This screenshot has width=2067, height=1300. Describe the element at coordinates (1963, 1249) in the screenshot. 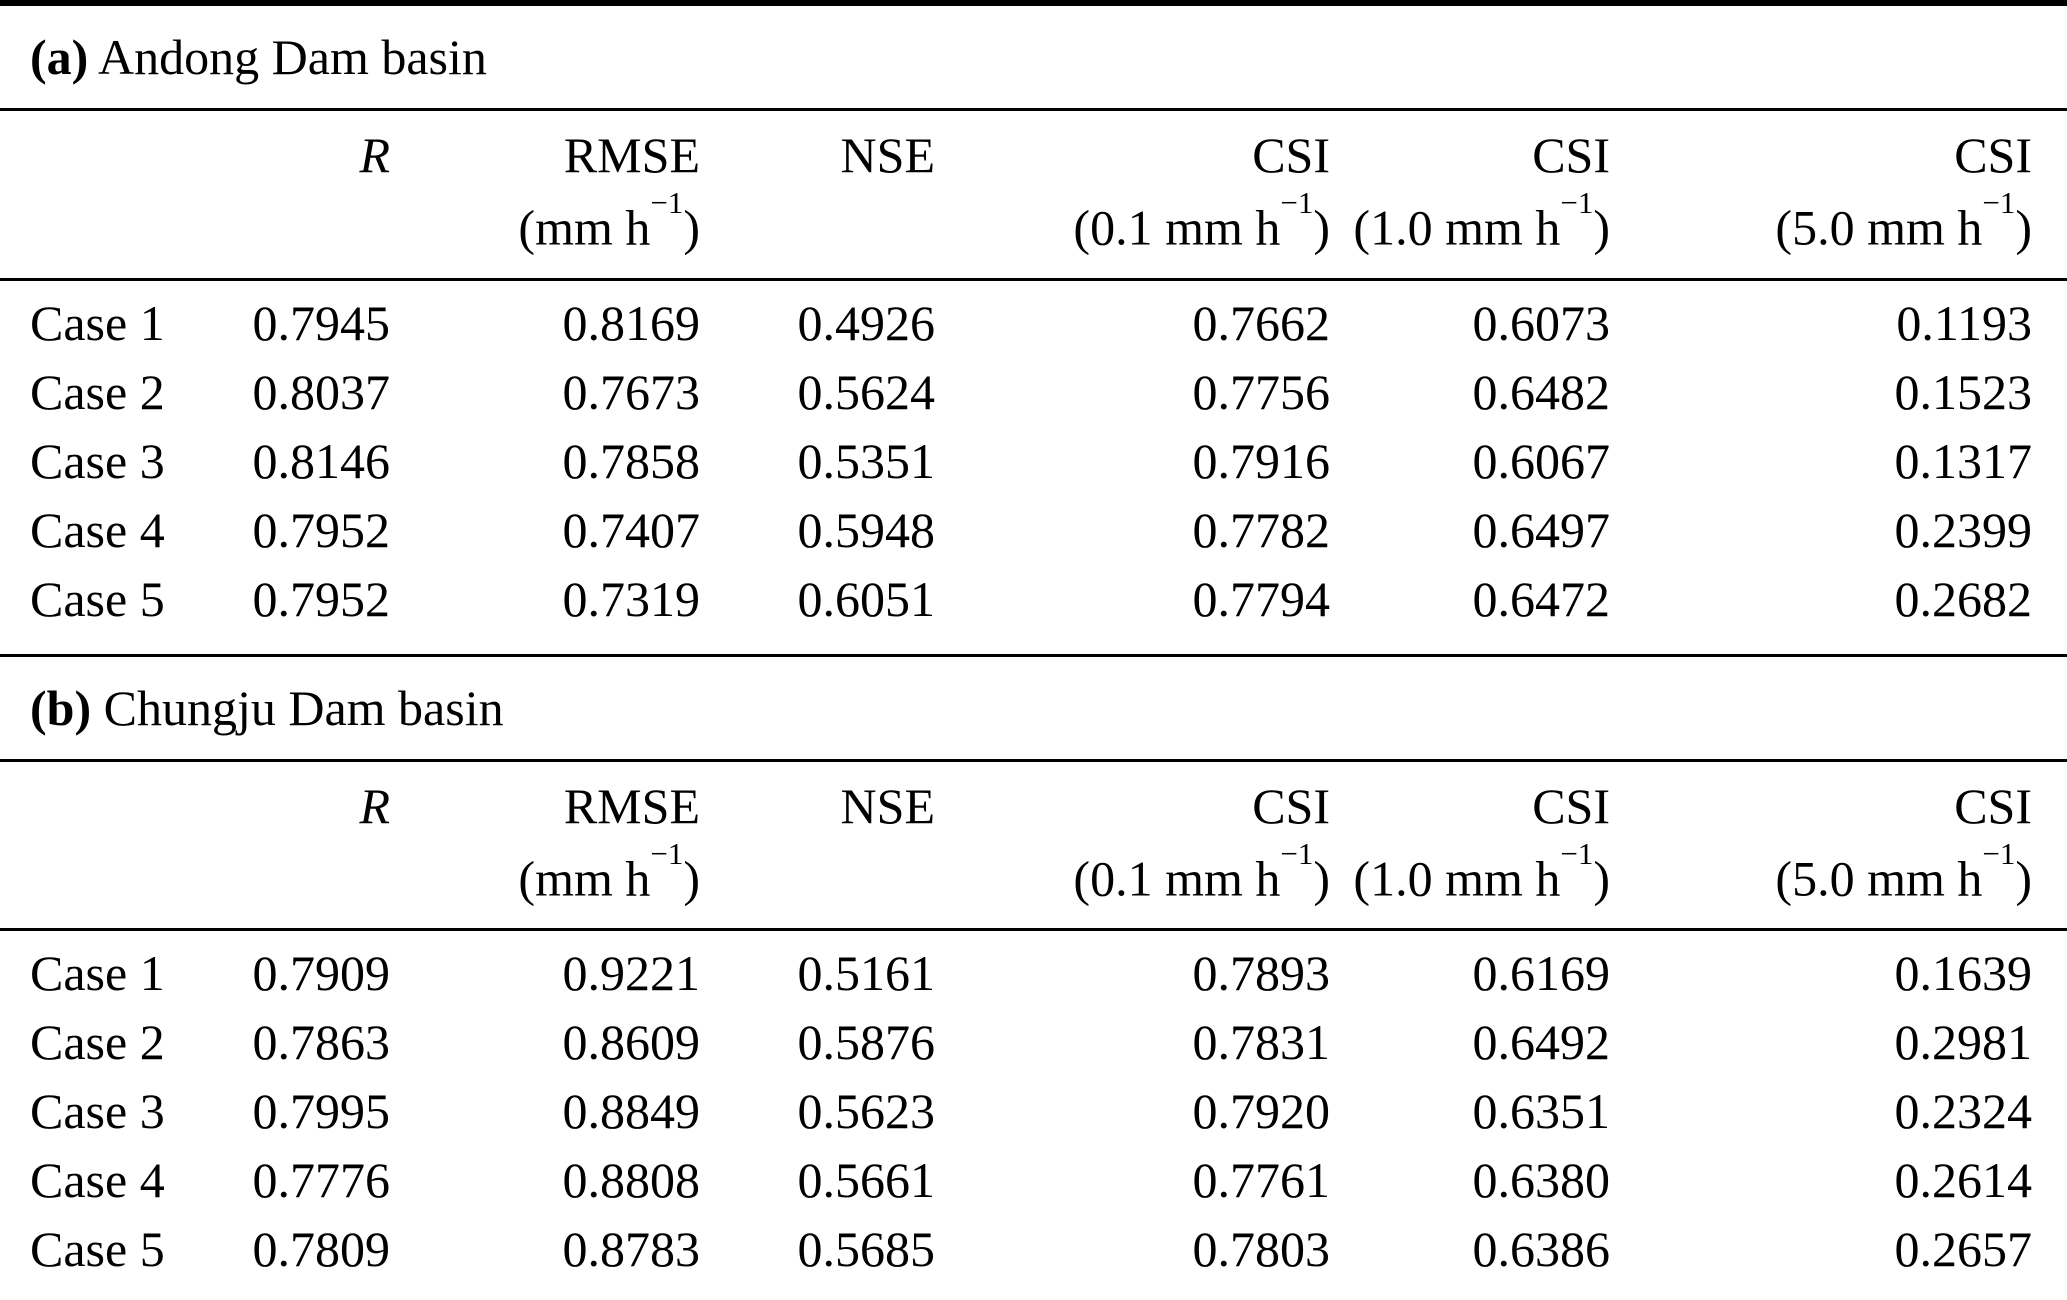

I see `cell-csi-50: 0.2657` at that location.